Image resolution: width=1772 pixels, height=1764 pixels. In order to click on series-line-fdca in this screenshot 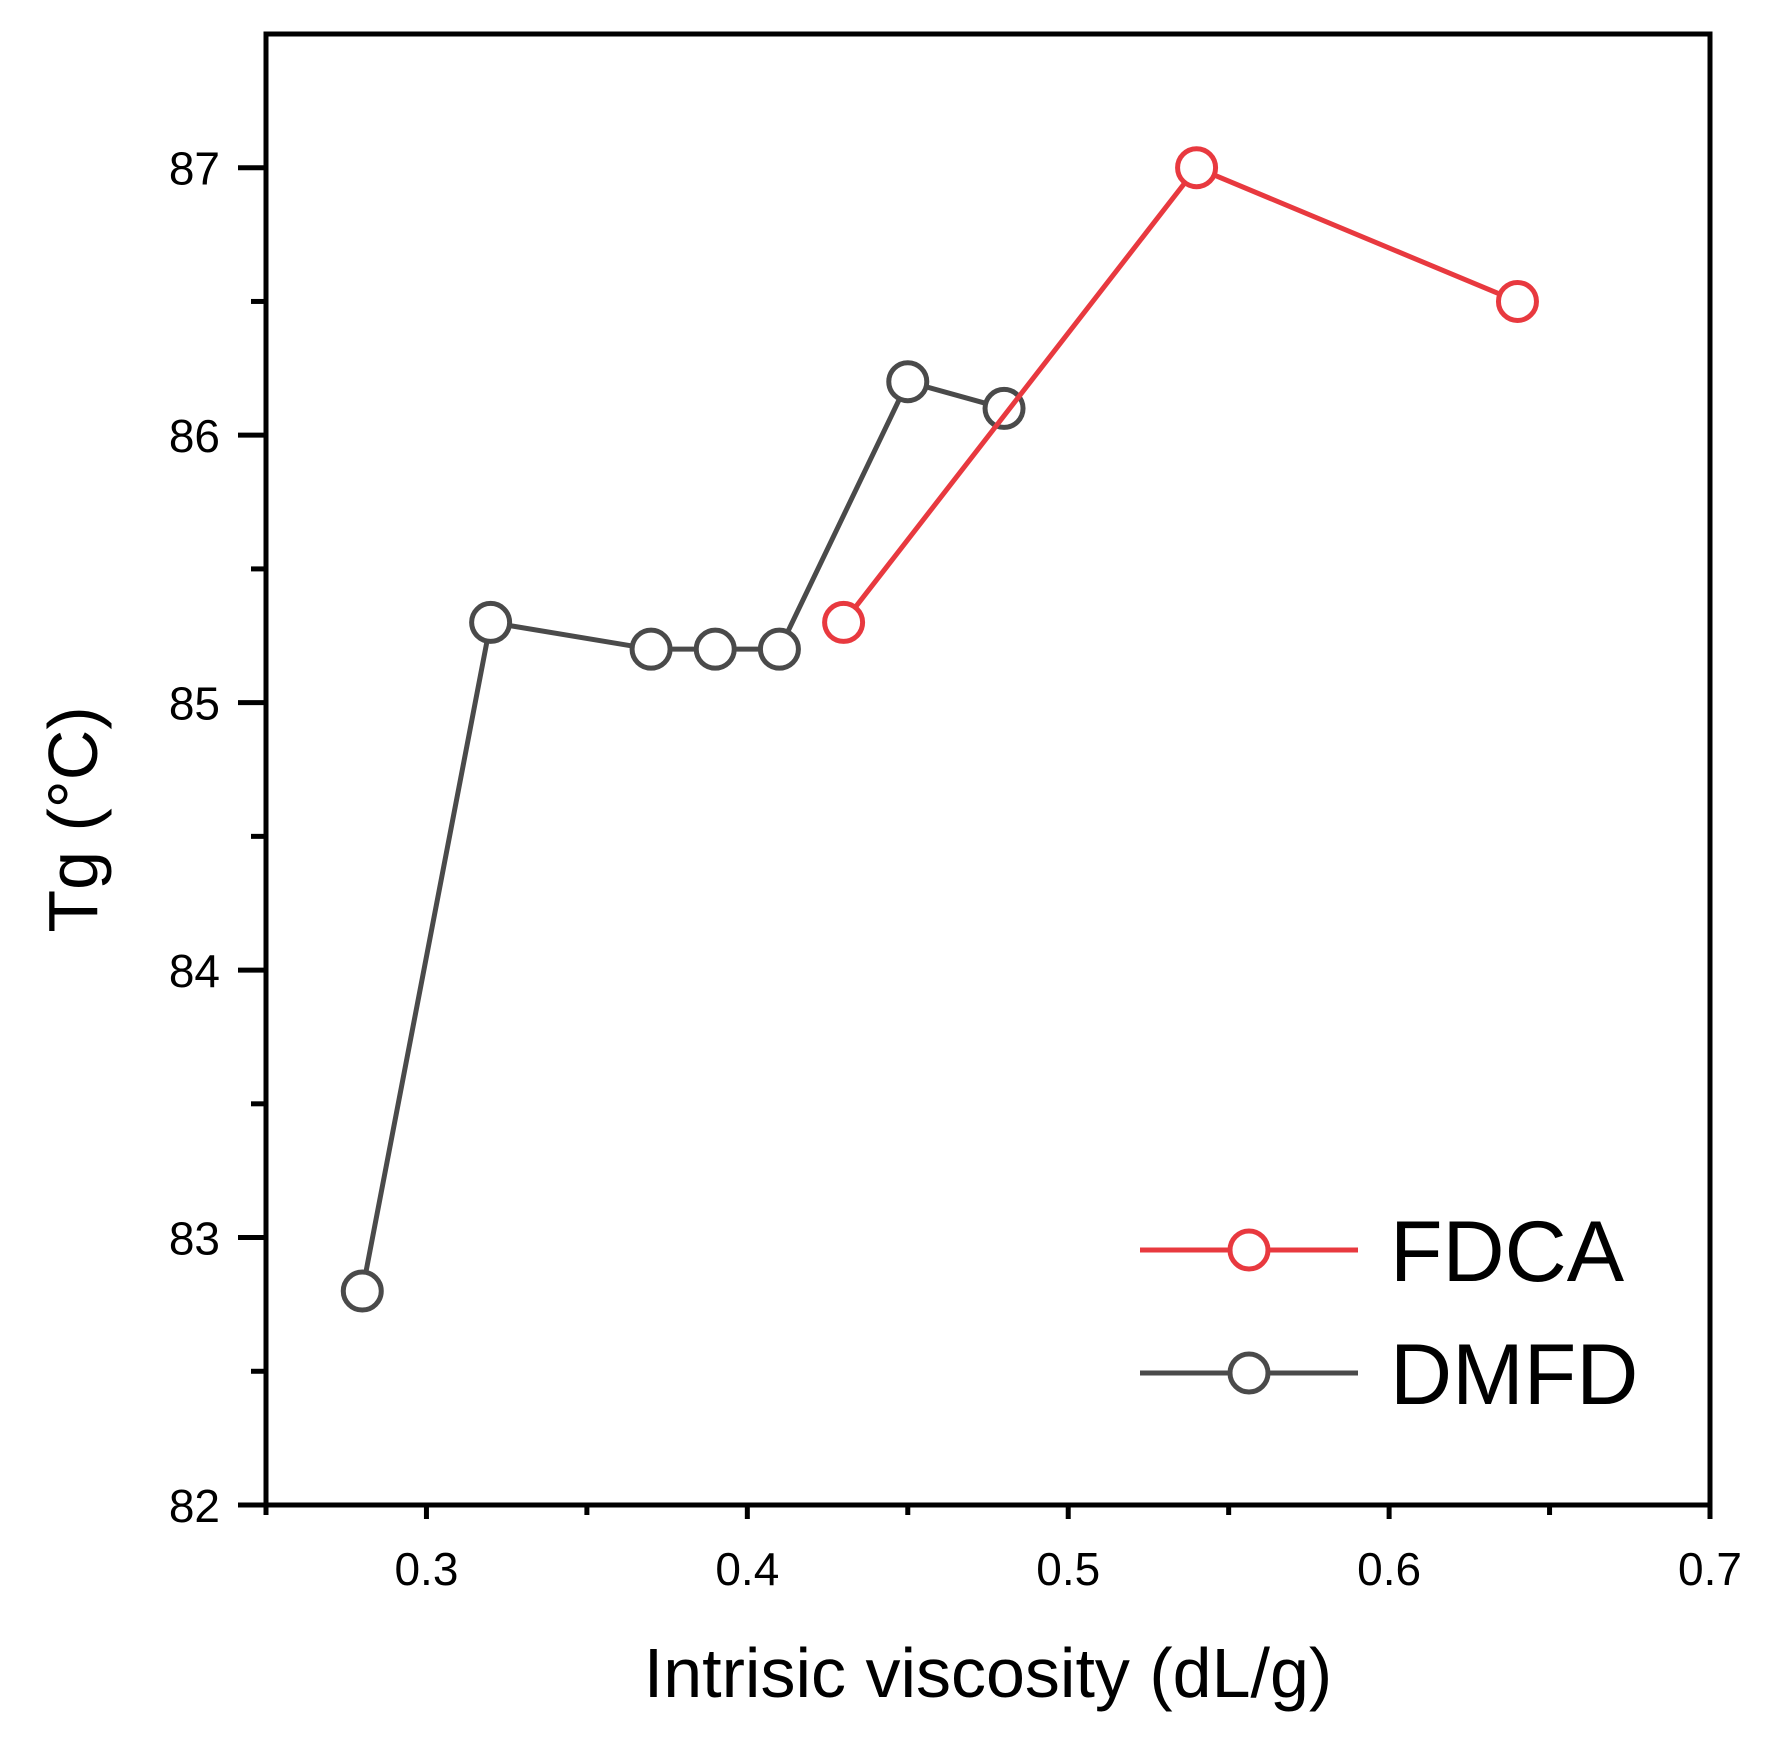, I will do `click(1180, 394)`.